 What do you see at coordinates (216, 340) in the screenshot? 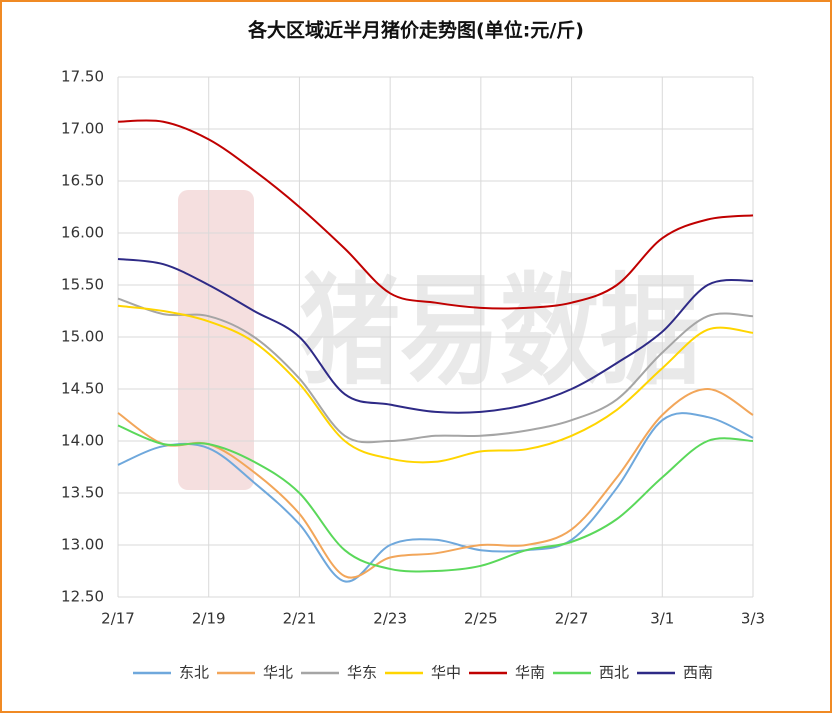
I see `watermark-logo` at bounding box center [216, 340].